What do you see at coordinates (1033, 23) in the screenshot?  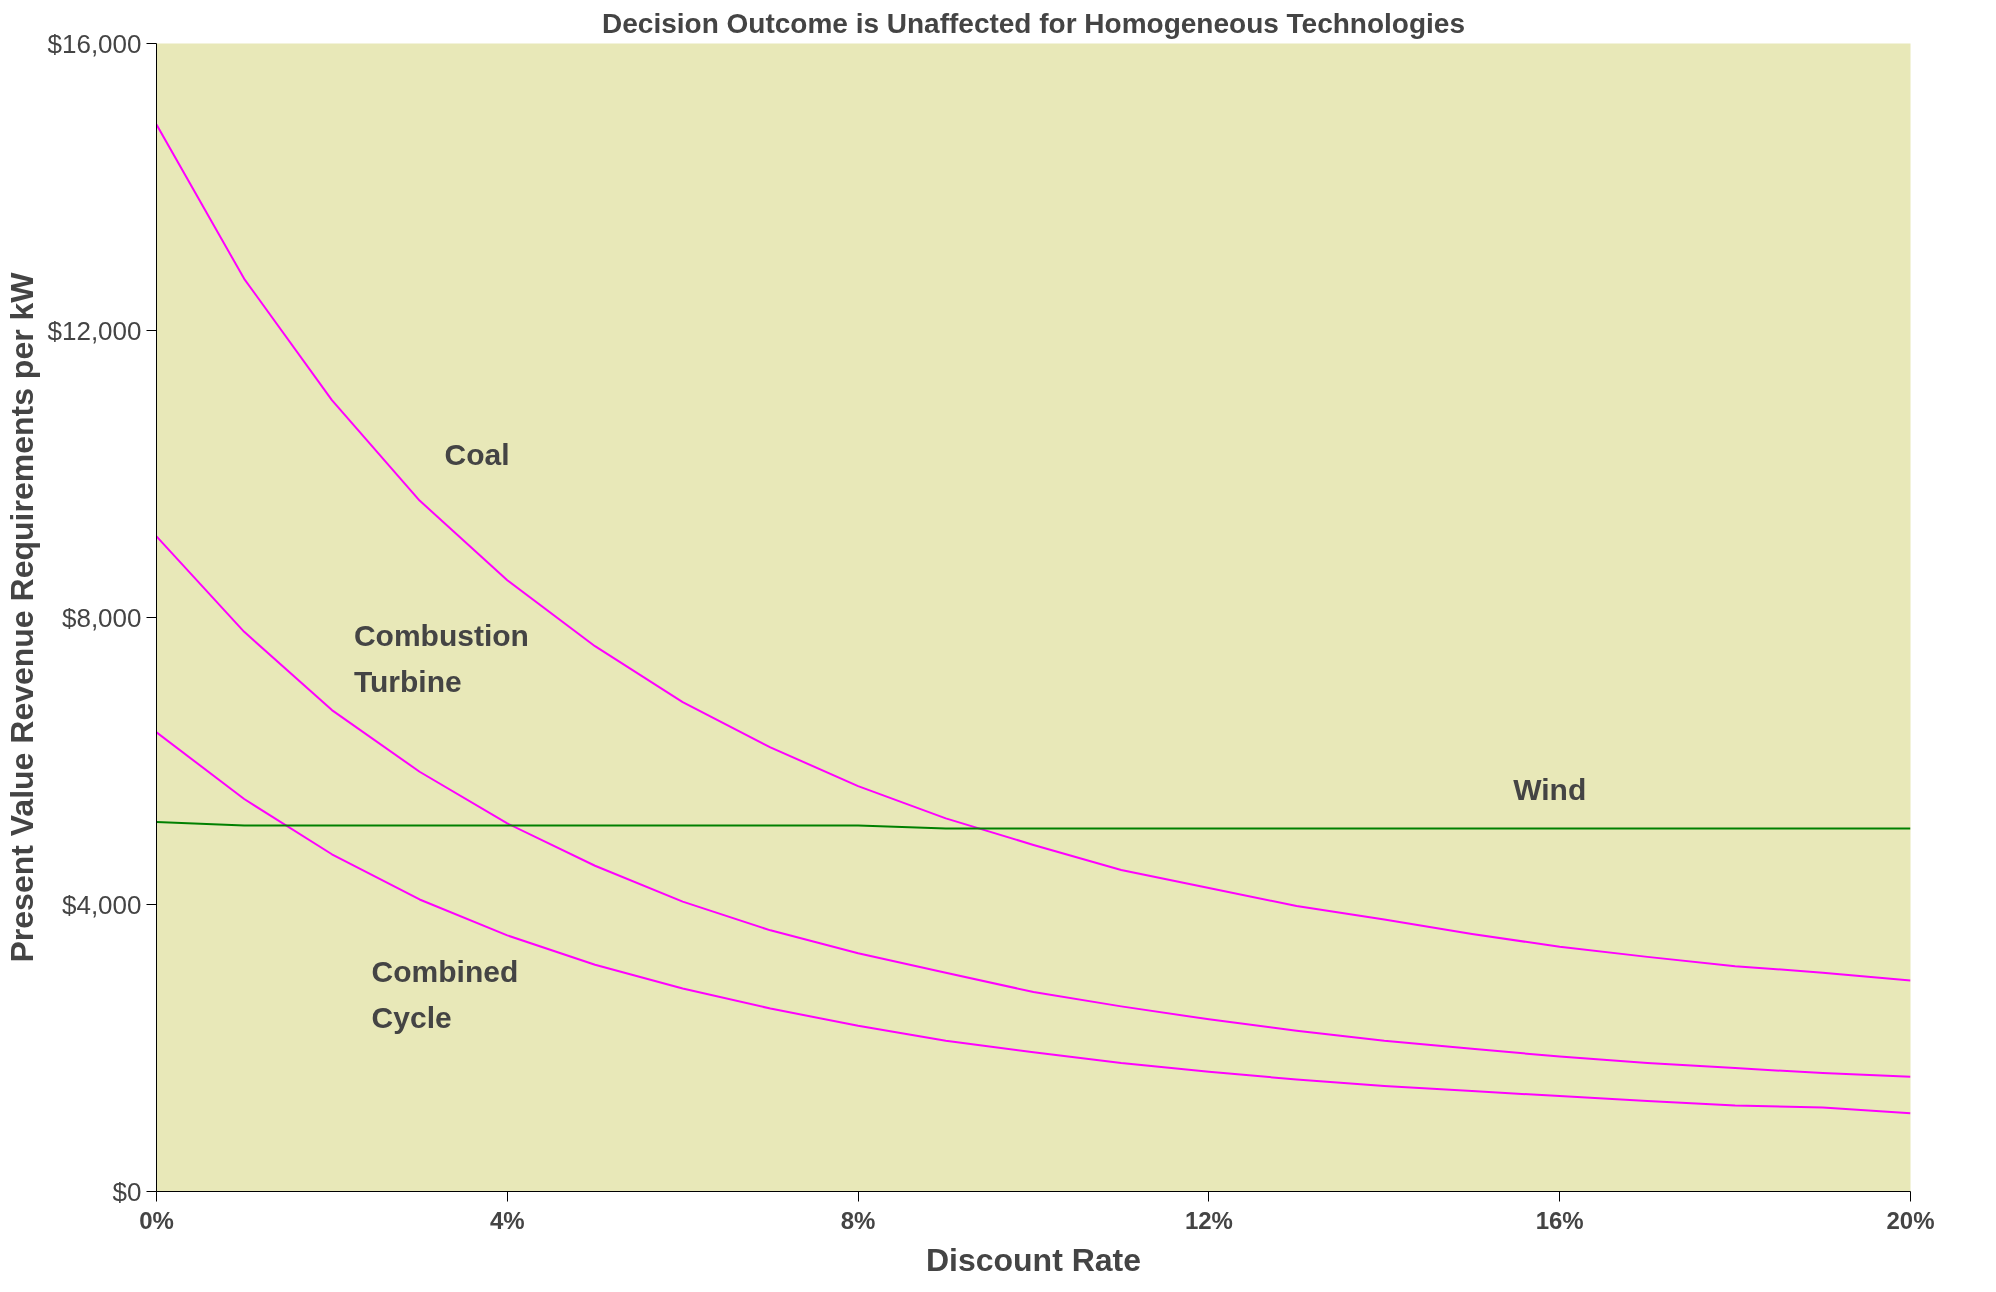 I see `chart-title: Decision Outcome is Unaffected for Homogeneous Technologies` at bounding box center [1033, 23].